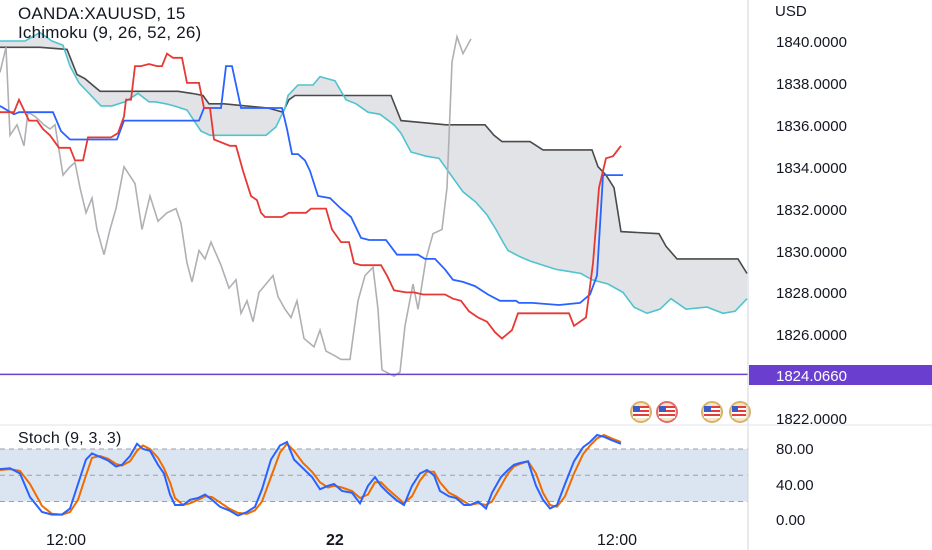 This screenshot has width=932, height=550. I want to click on price-tick-label: 1832.0000, so click(811, 210).